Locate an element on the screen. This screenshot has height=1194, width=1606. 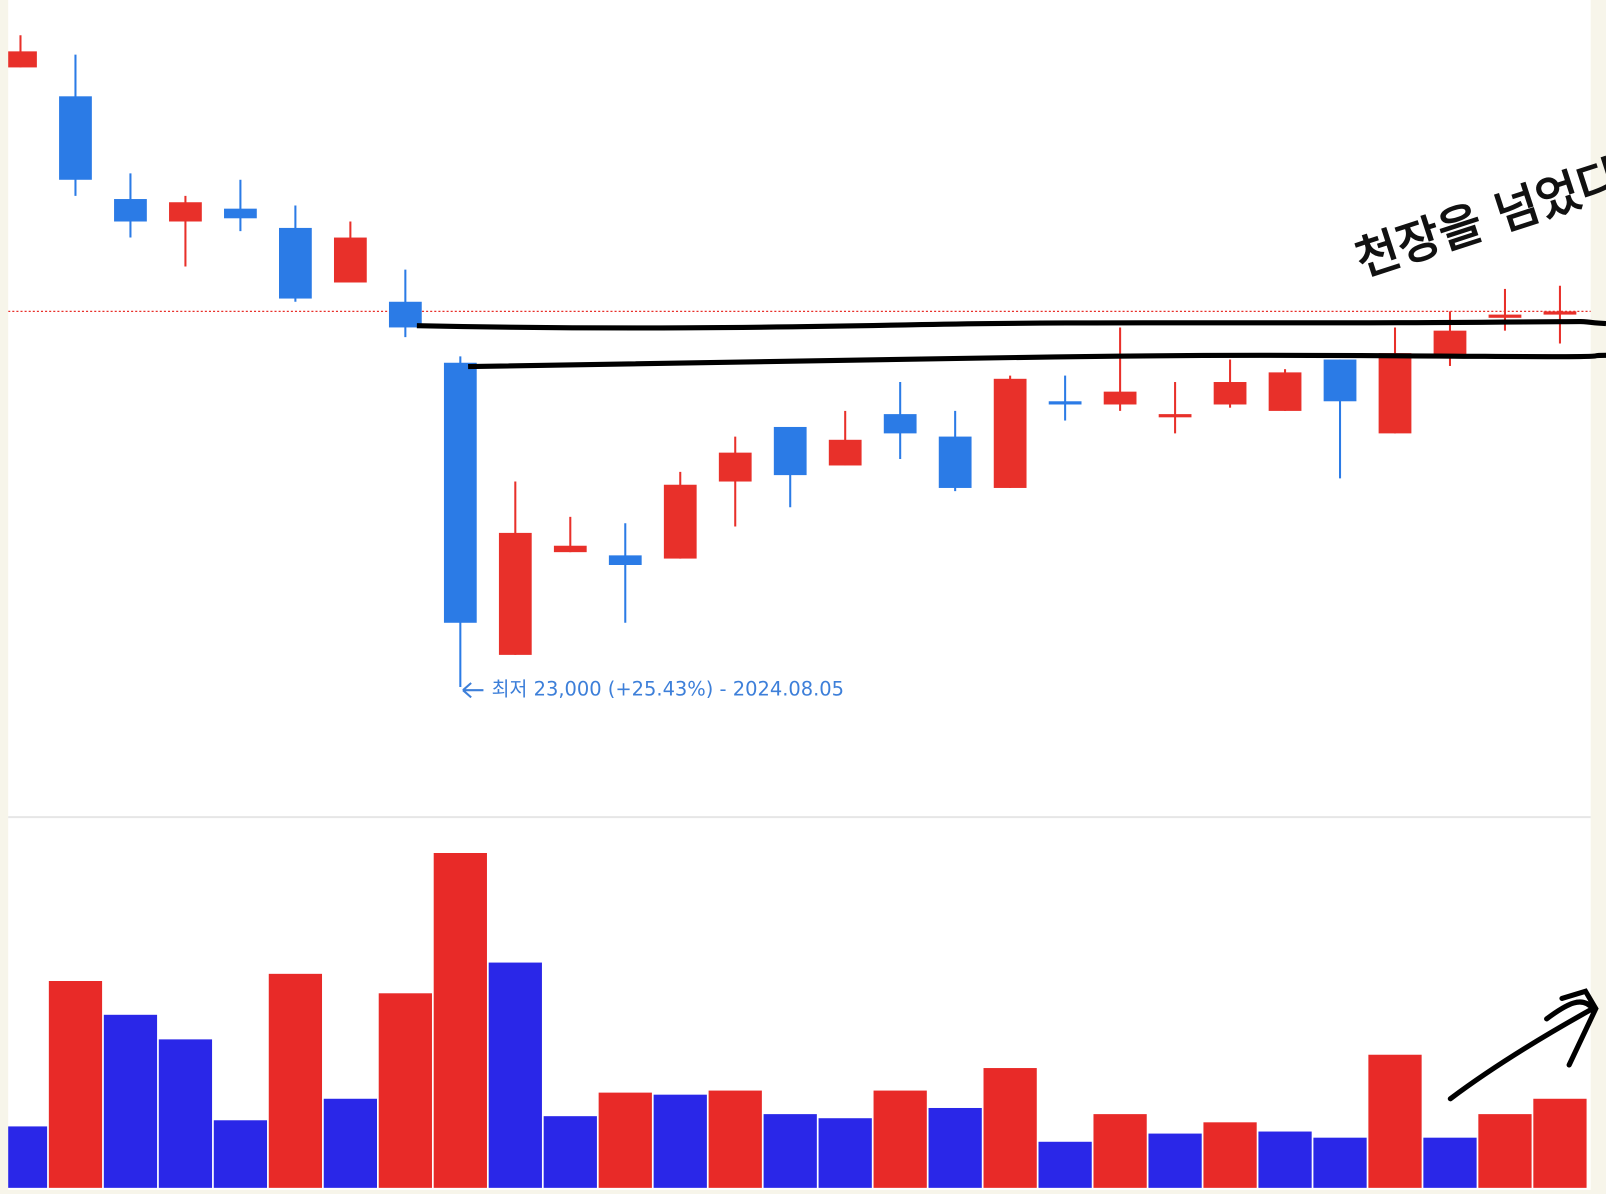
hand-arrow is located at coordinates (1523, 1045).